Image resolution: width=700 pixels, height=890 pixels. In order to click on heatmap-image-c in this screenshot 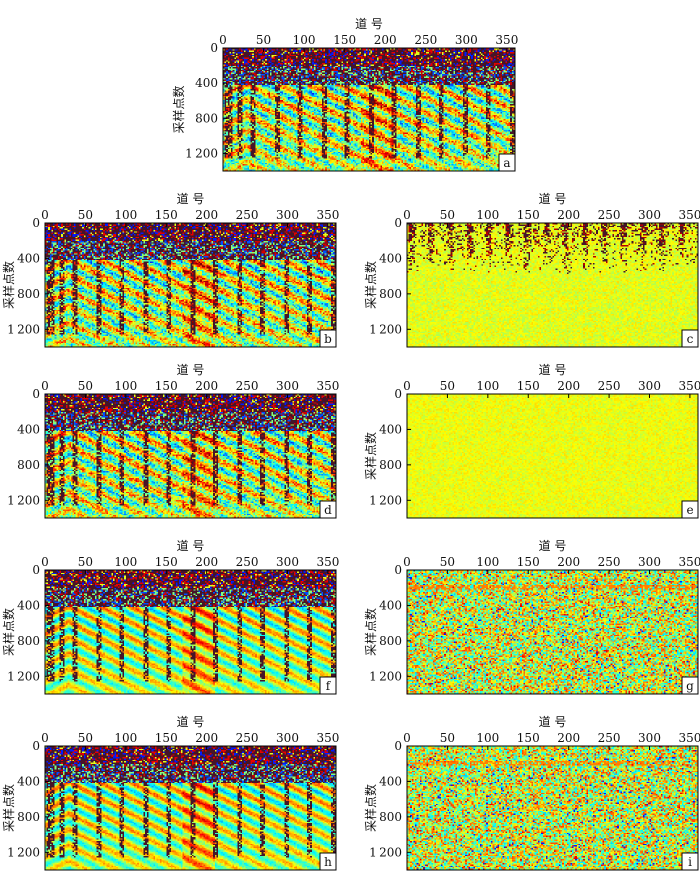, I will do `click(552, 285)`.